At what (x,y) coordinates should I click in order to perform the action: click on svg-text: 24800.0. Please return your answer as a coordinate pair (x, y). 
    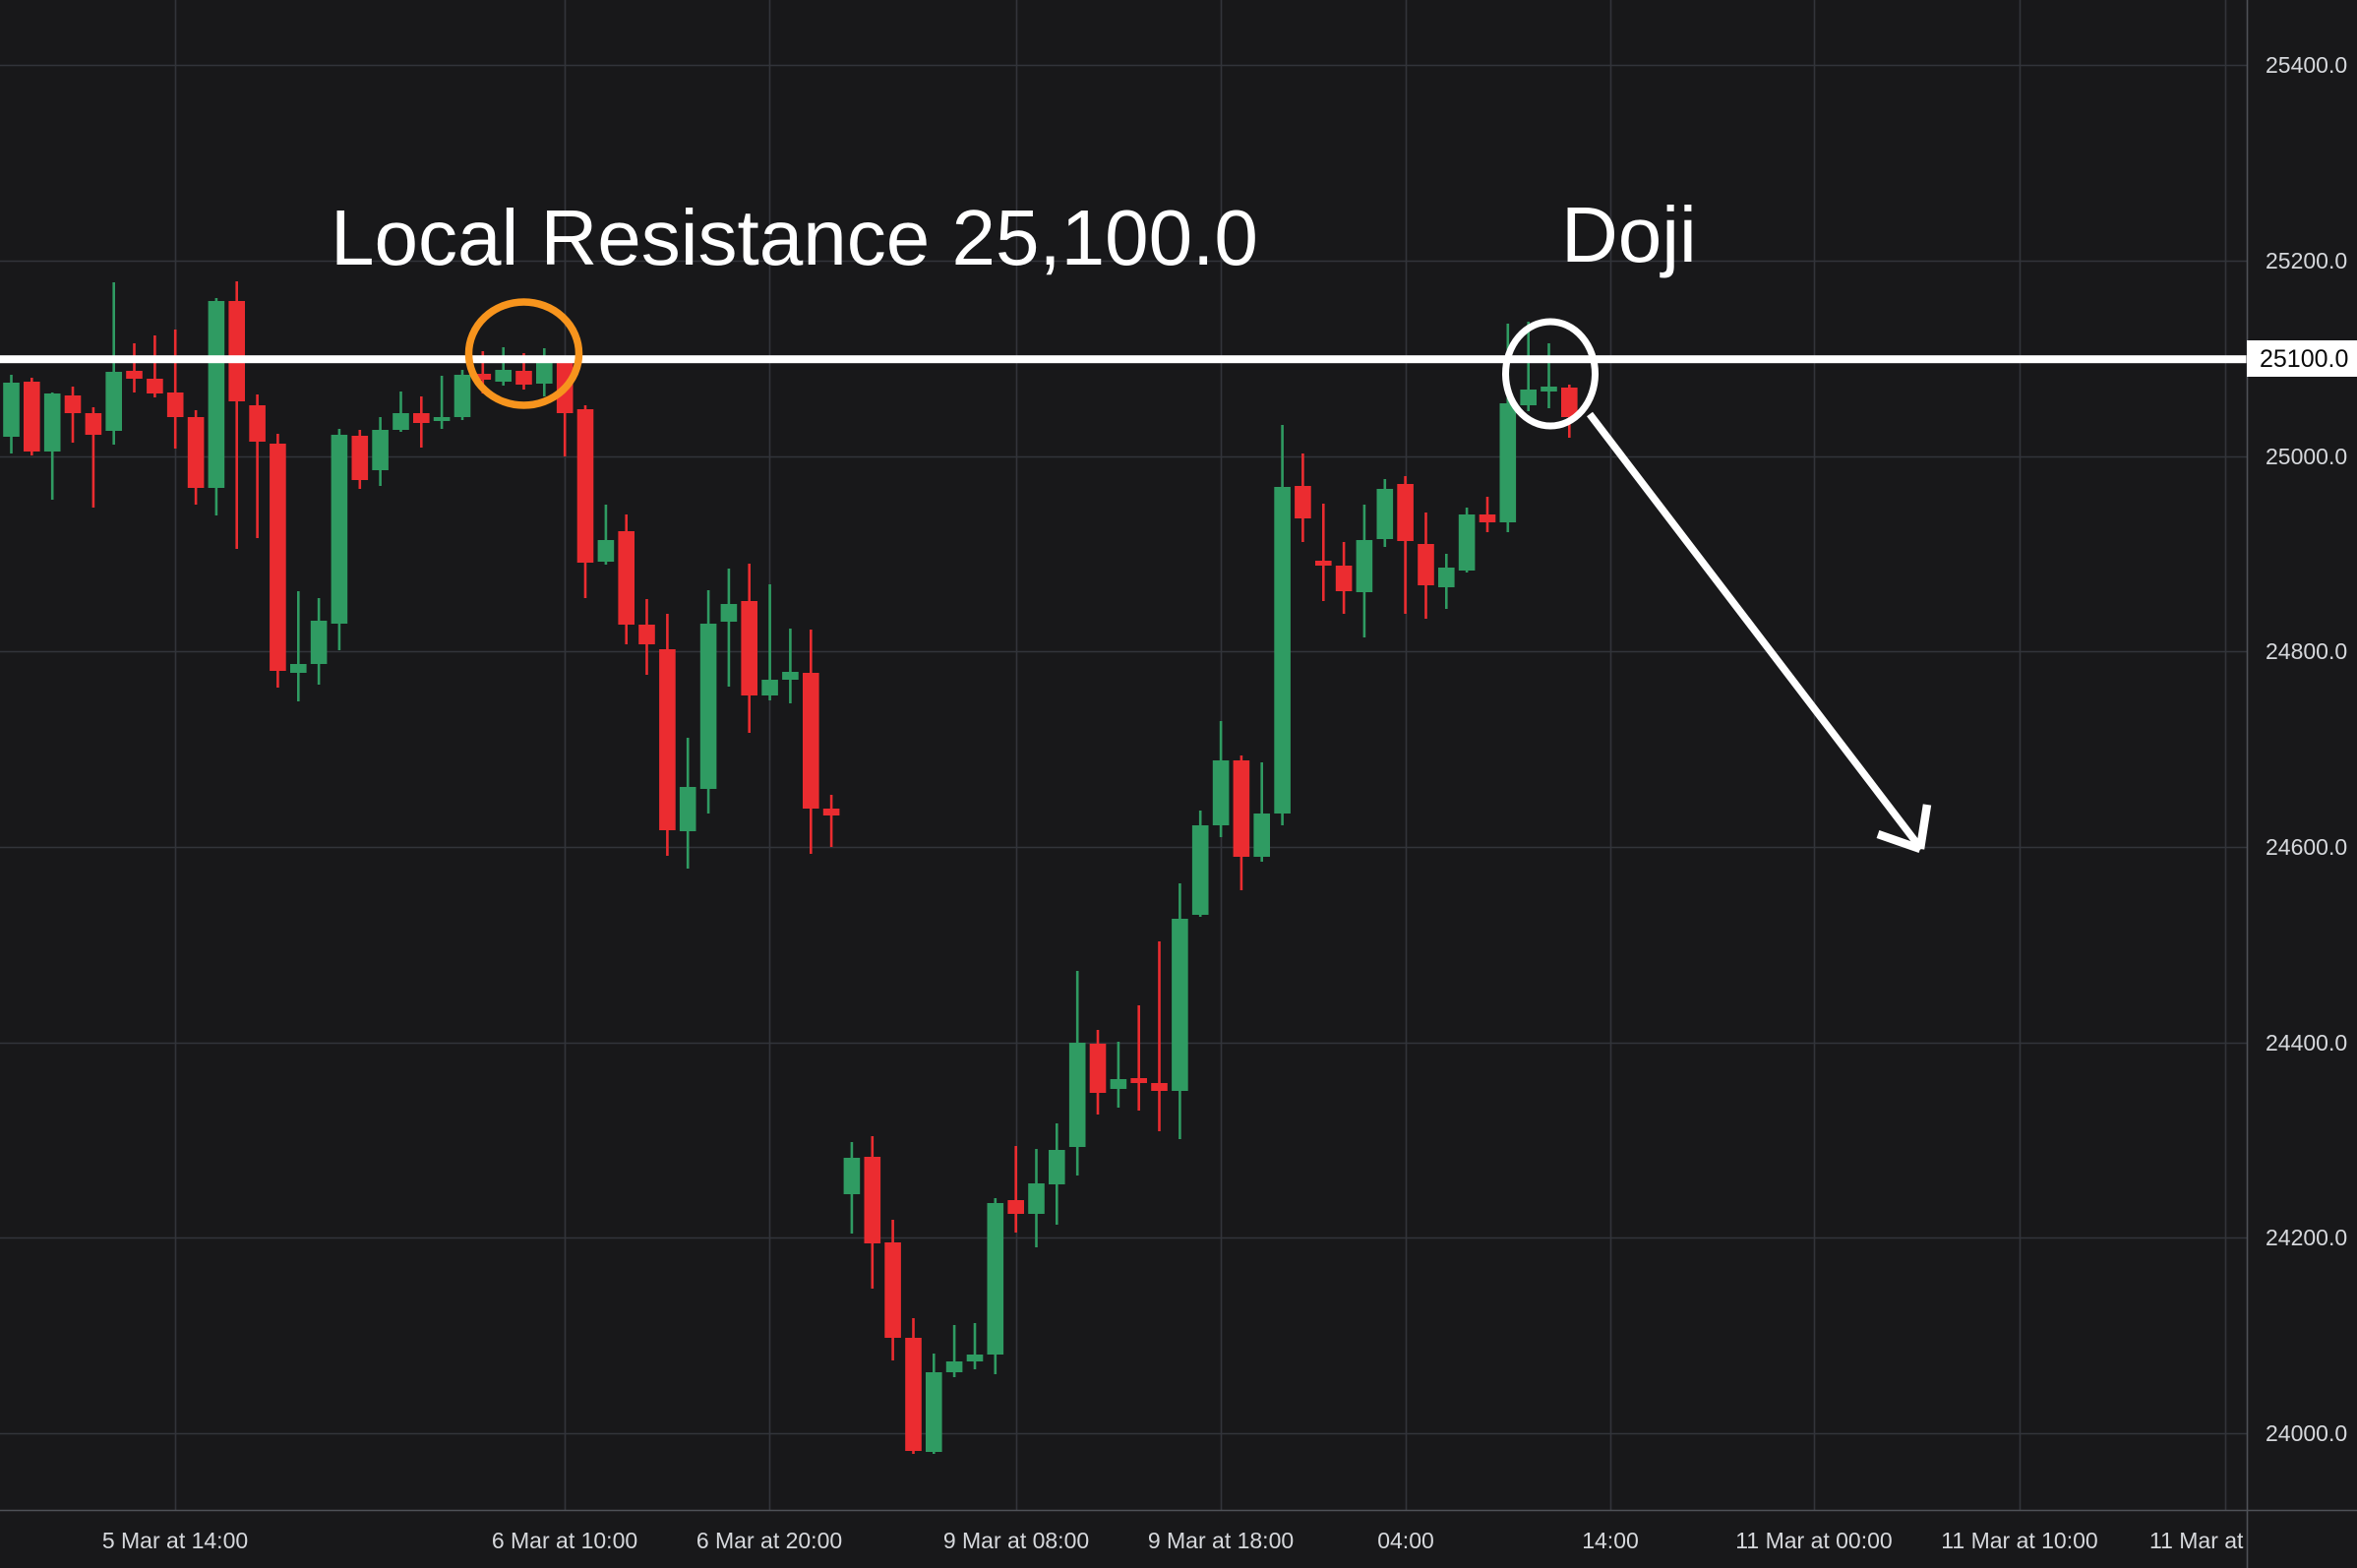
    Looking at the image, I should click on (2306, 651).